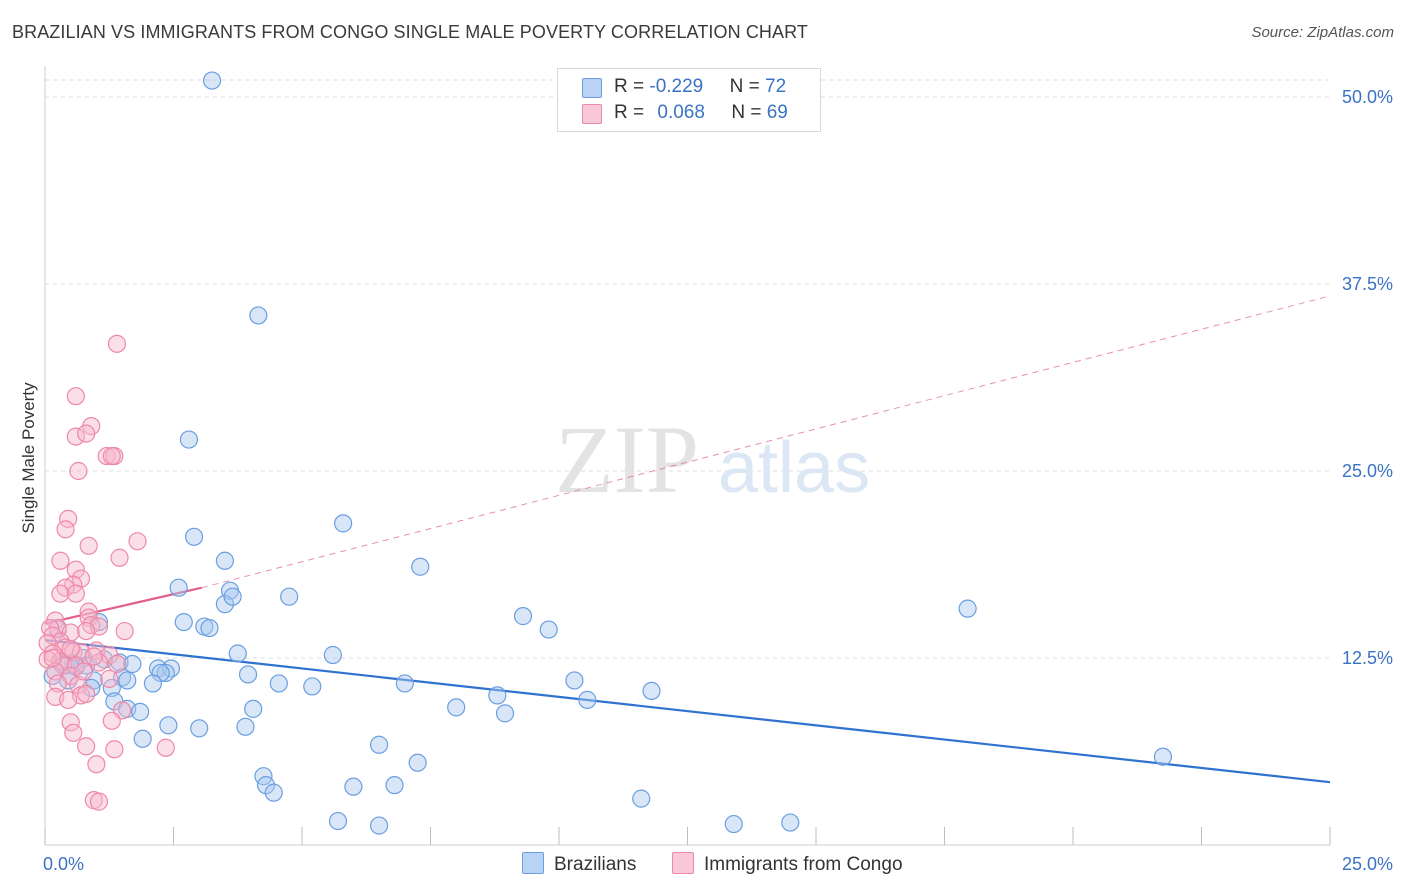  Describe the element at coordinates (123, 605) in the screenshot. I see `trend-line-congo` at that location.